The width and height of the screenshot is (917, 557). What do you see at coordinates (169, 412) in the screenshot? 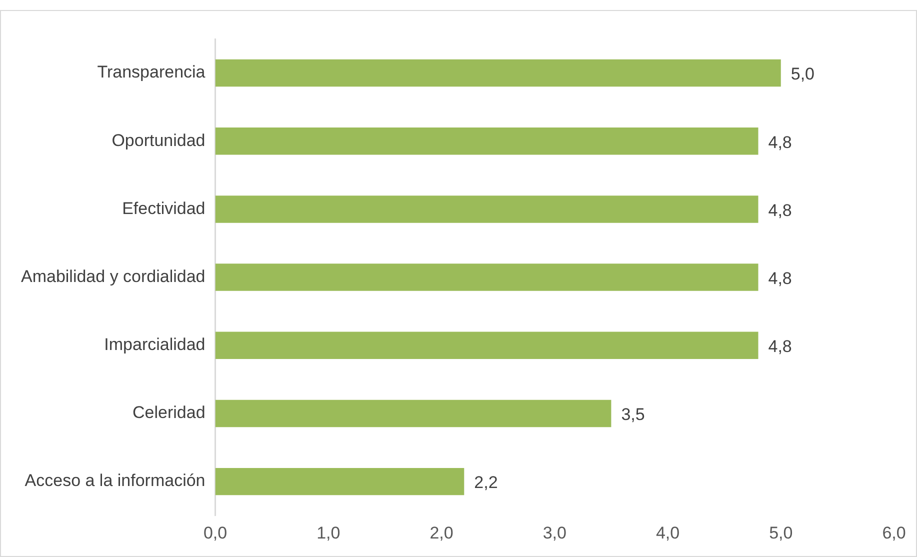
I see `y-tick-label: Celeridad` at bounding box center [169, 412].